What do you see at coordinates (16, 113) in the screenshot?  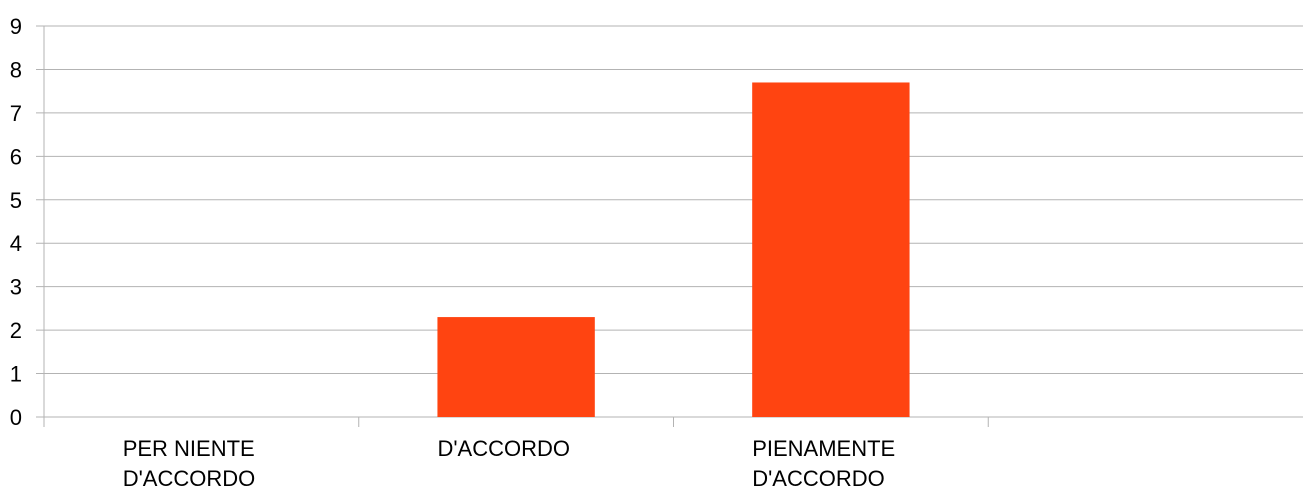 I see `y-tick-label: 7` at bounding box center [16, 113].